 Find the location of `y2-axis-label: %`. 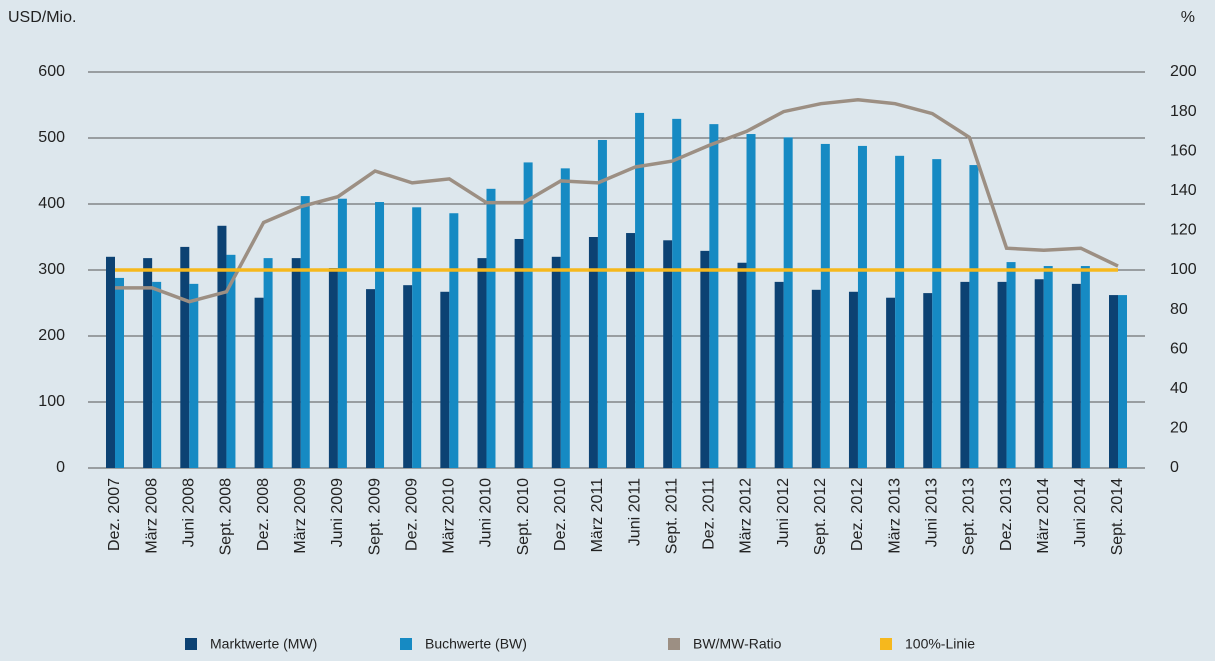

y2-axis-label: % is located at coordinates (1188, 17).